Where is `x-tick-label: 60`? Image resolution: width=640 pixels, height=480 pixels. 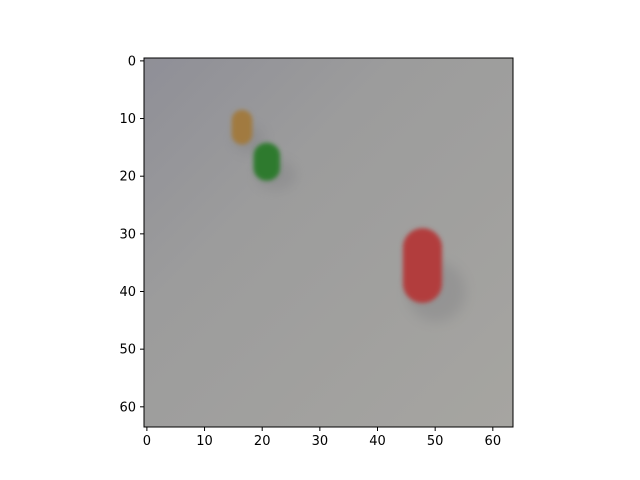 x-tick-label: 60 is located at coordinates (493, 441).